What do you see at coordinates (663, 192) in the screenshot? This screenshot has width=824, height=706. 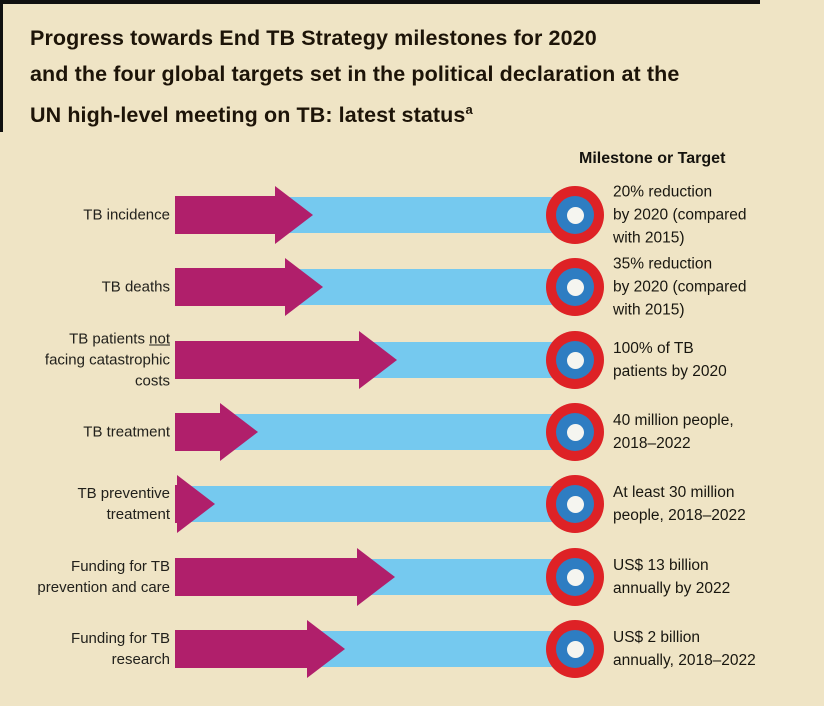 I see `milestone-text-line: 20% reduction` at bounding box center [663, 192].